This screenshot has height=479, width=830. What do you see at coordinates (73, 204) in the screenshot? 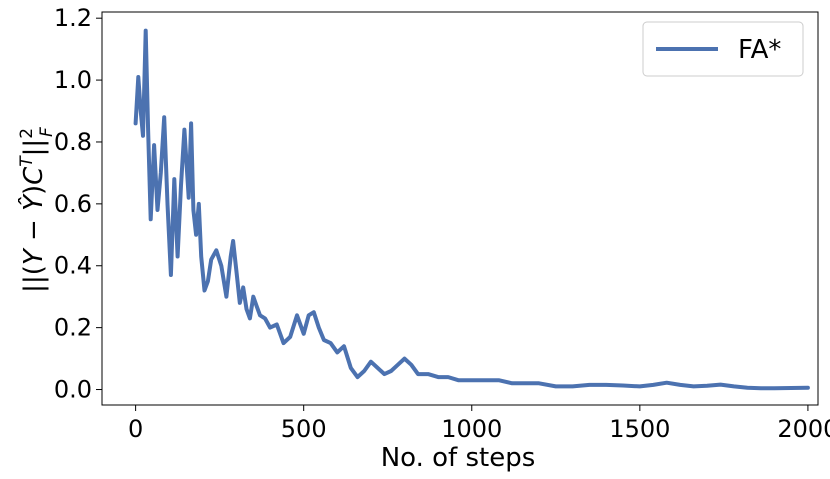
I see `y-tick-label: 0.6` at bounding box center [73, 204].